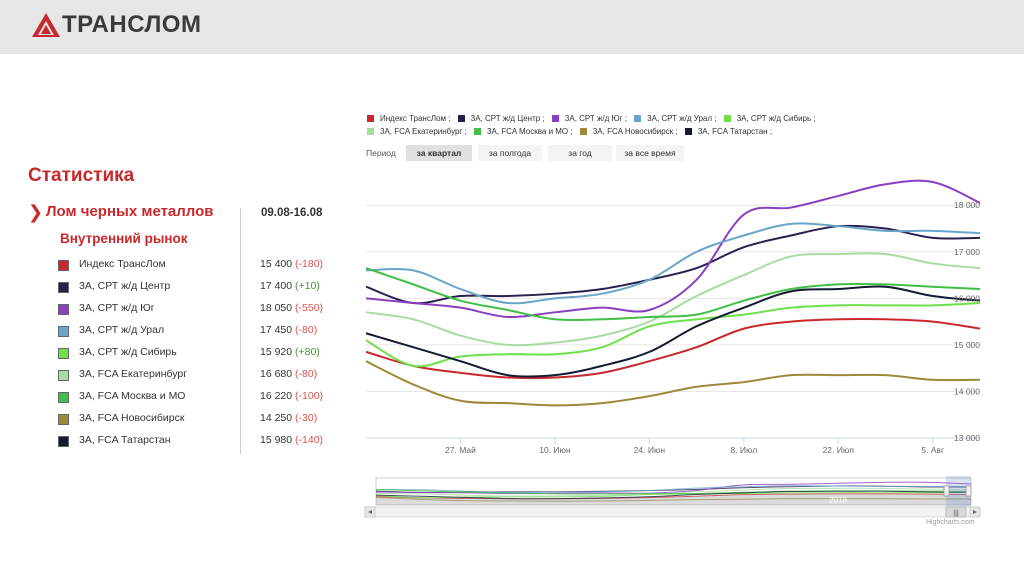 Image resolution: width=1024 pixels, height=587 pixels. I want to click on price-row: 3А, FCA Новосибирск 14 250 (-30), so click(193, 420).